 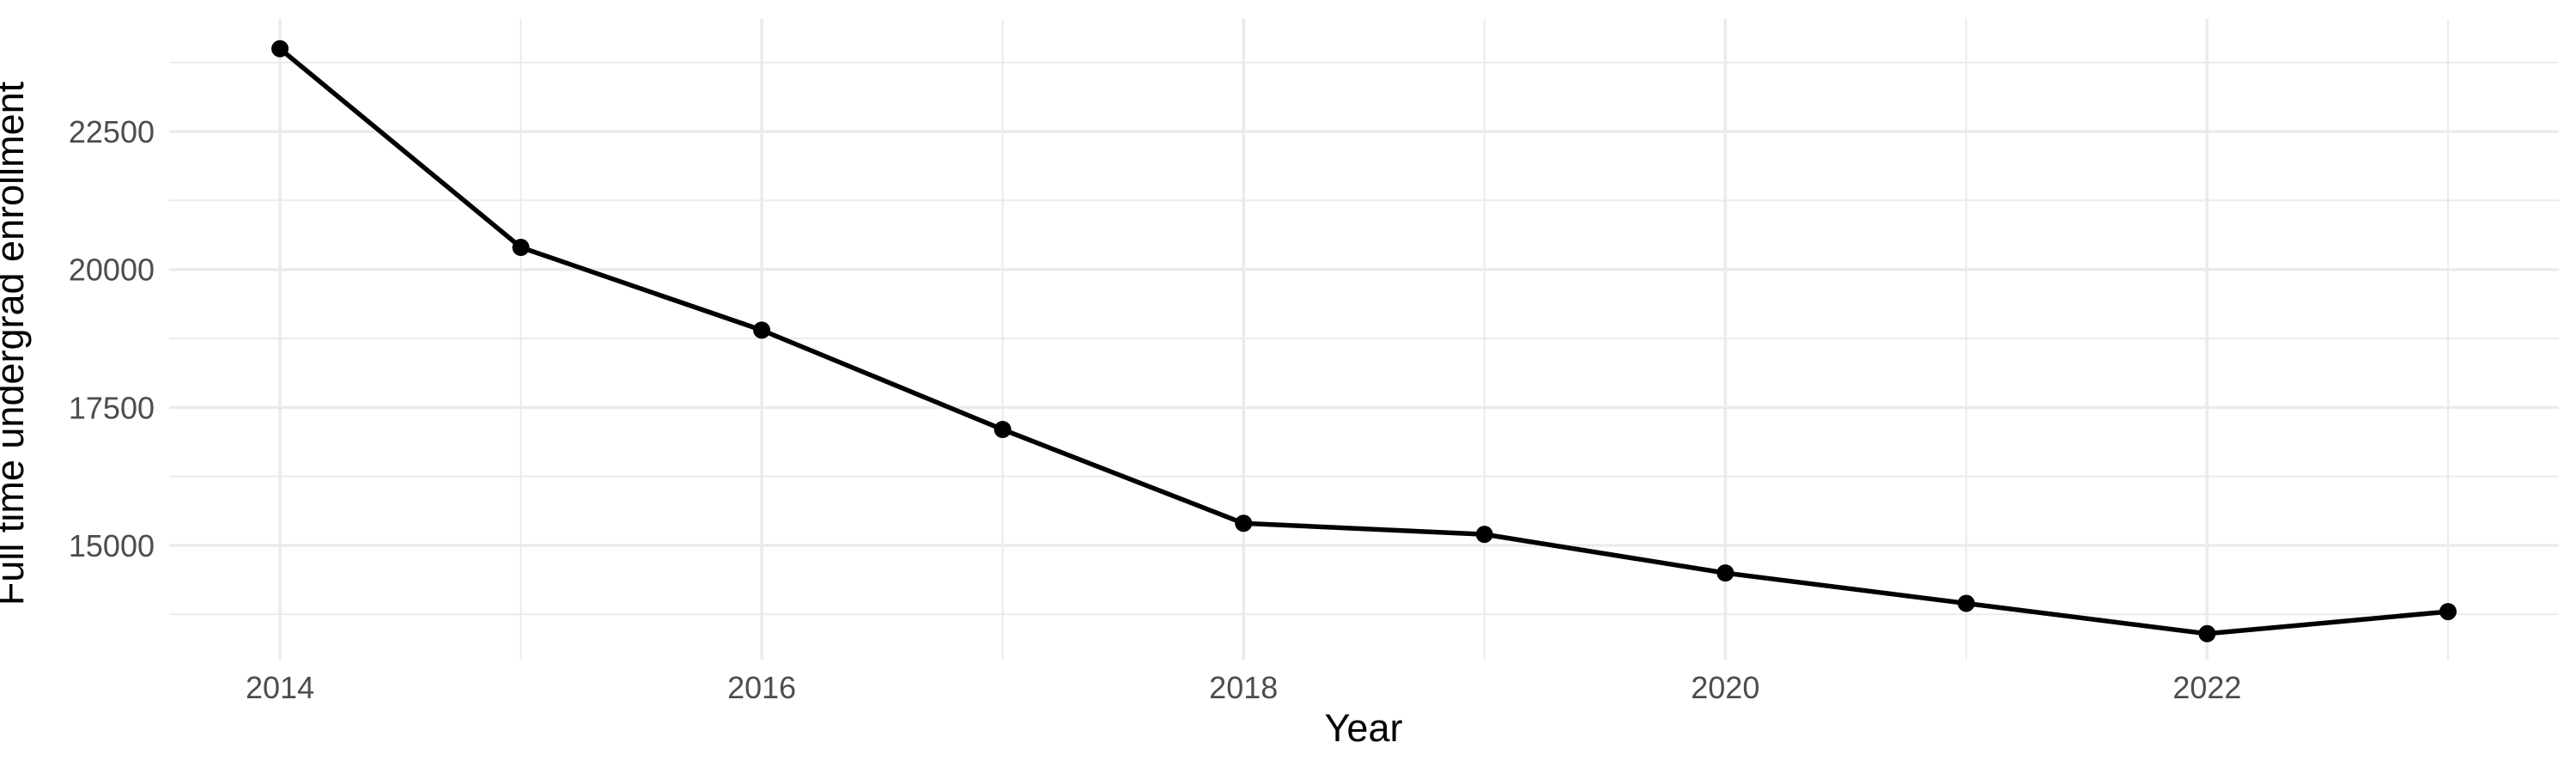 What do you see at coordinates (1244, 523) in the screenshot?
I see `data-point-2018` at bounding box center [1244, 523].